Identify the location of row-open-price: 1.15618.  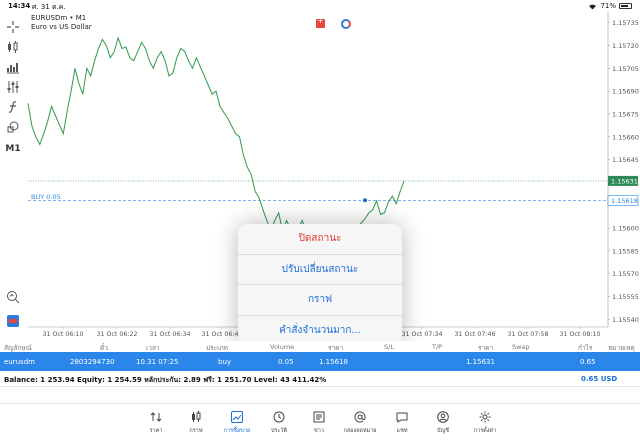
(333, 362).